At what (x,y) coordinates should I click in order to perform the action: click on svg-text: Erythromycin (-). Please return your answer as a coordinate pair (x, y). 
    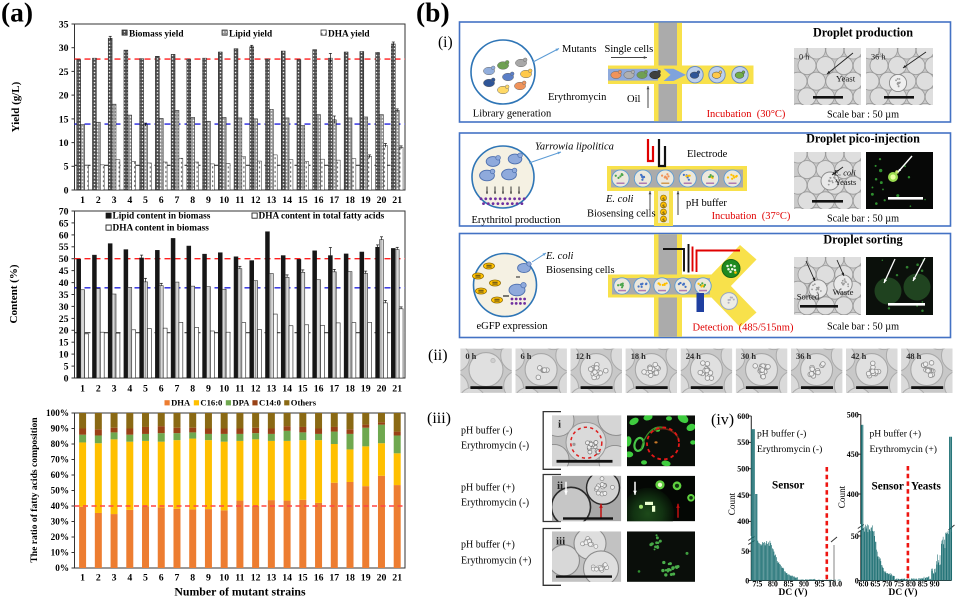
    Looking at the image, I should click on (789, 449).